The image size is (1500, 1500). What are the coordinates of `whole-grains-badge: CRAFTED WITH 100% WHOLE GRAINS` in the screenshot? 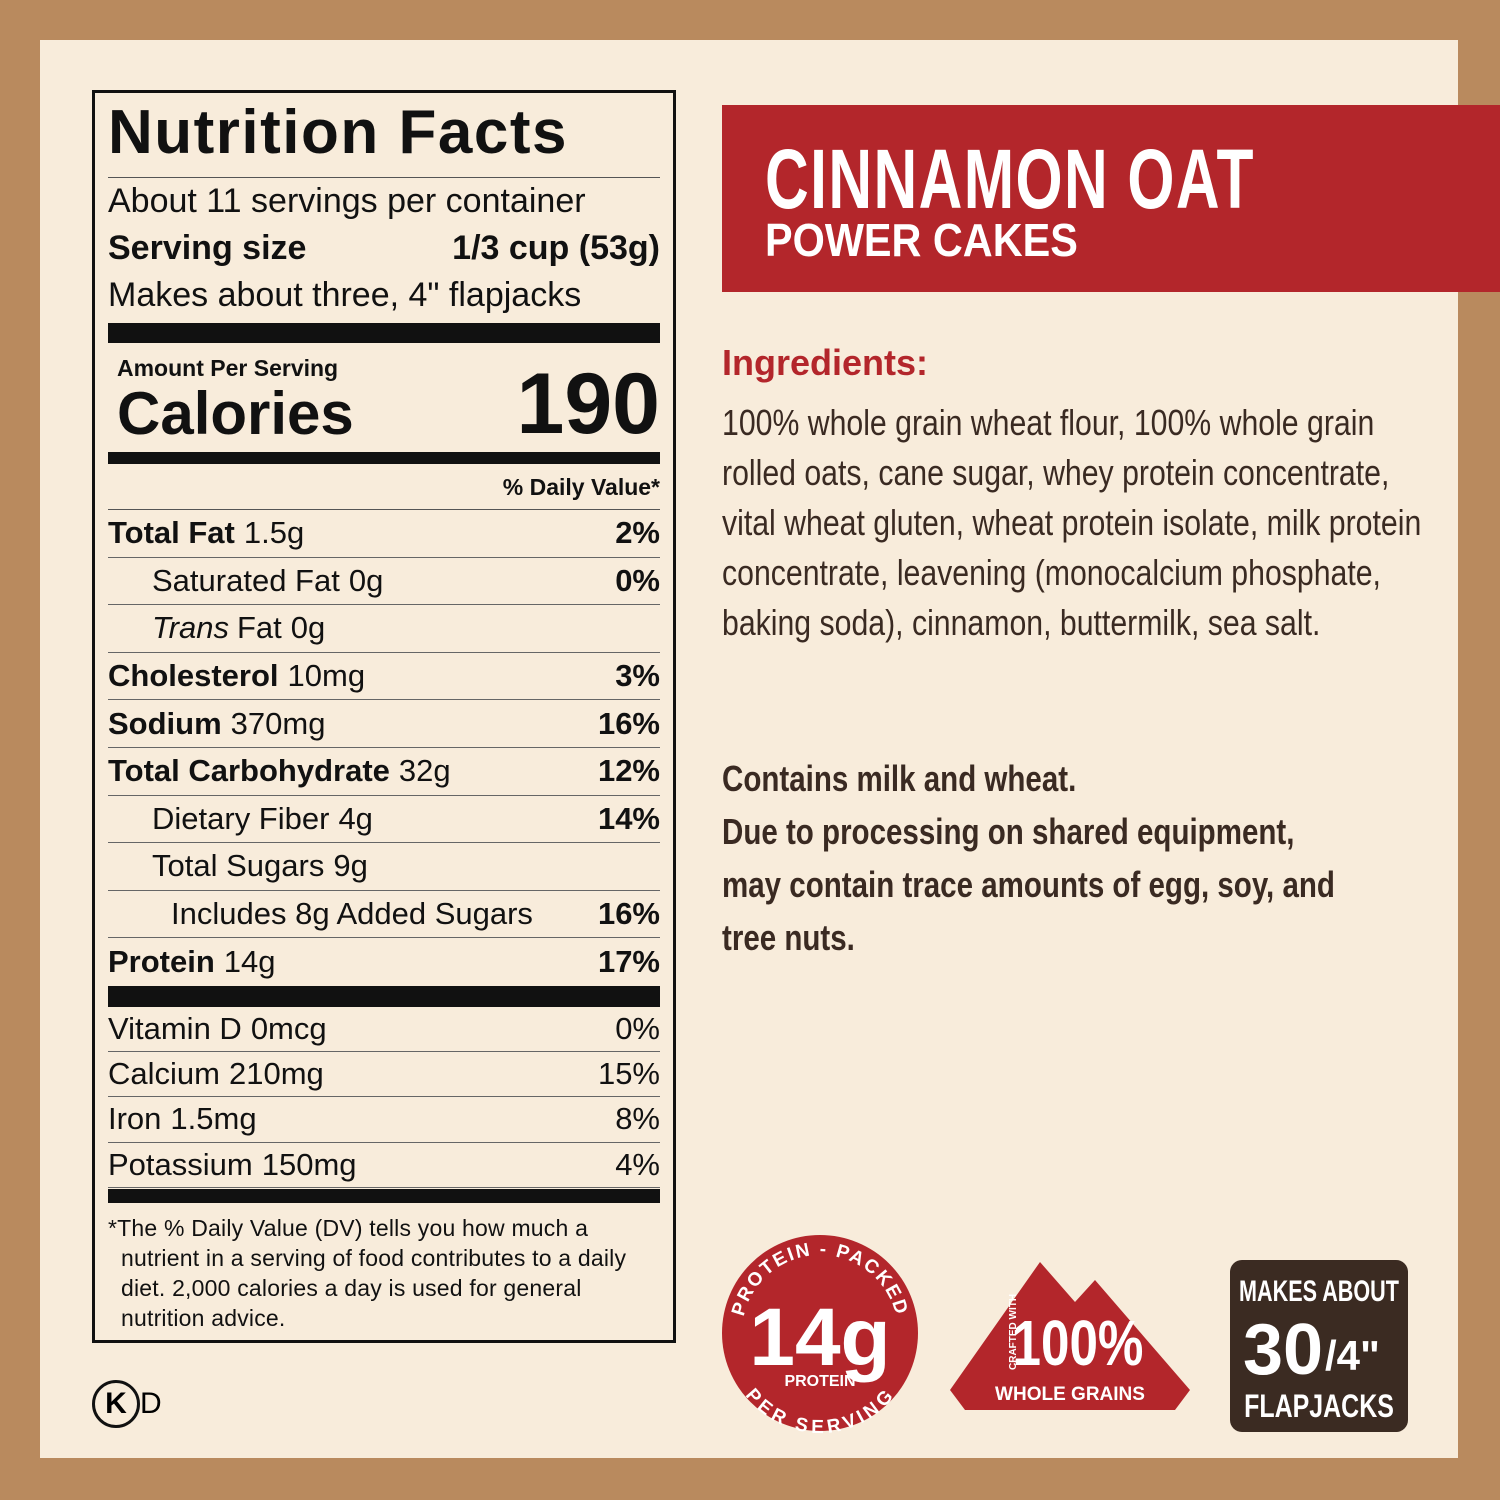 It's located at (1070, 1336).